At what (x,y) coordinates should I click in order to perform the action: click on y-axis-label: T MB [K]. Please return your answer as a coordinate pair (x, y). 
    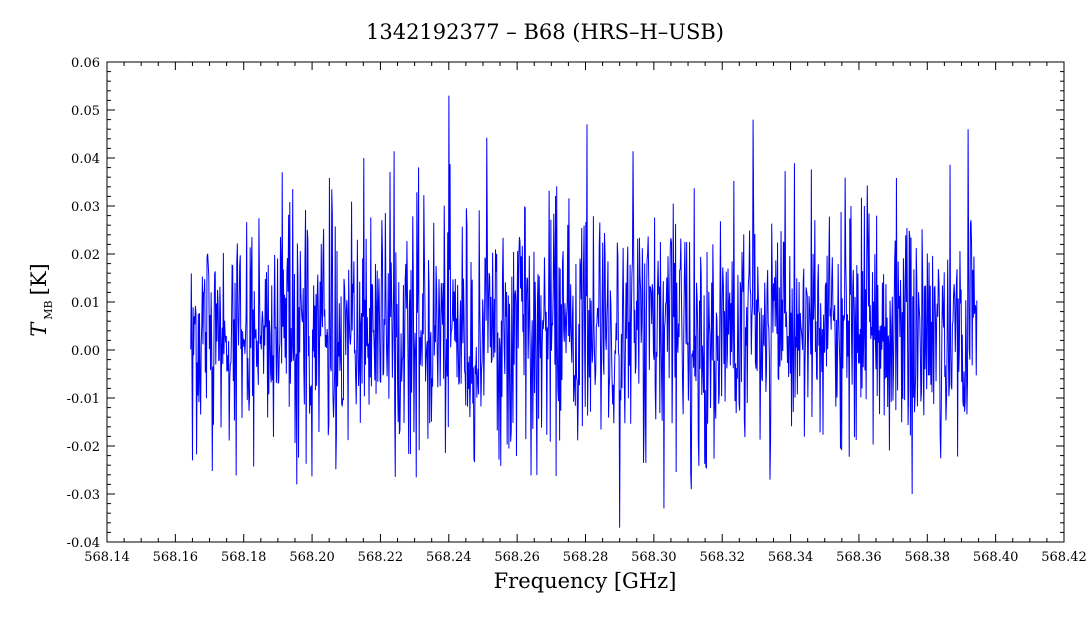
    Looking at the image, I should click on (41, 299).